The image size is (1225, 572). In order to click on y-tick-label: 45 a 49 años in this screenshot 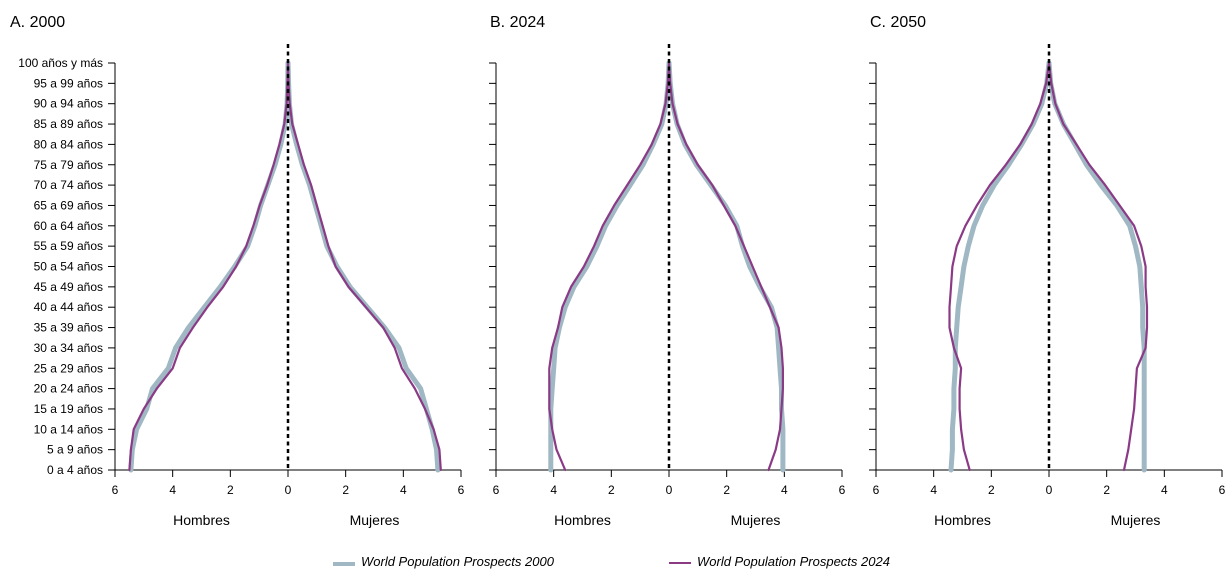, I will do `click(68, 287)`.